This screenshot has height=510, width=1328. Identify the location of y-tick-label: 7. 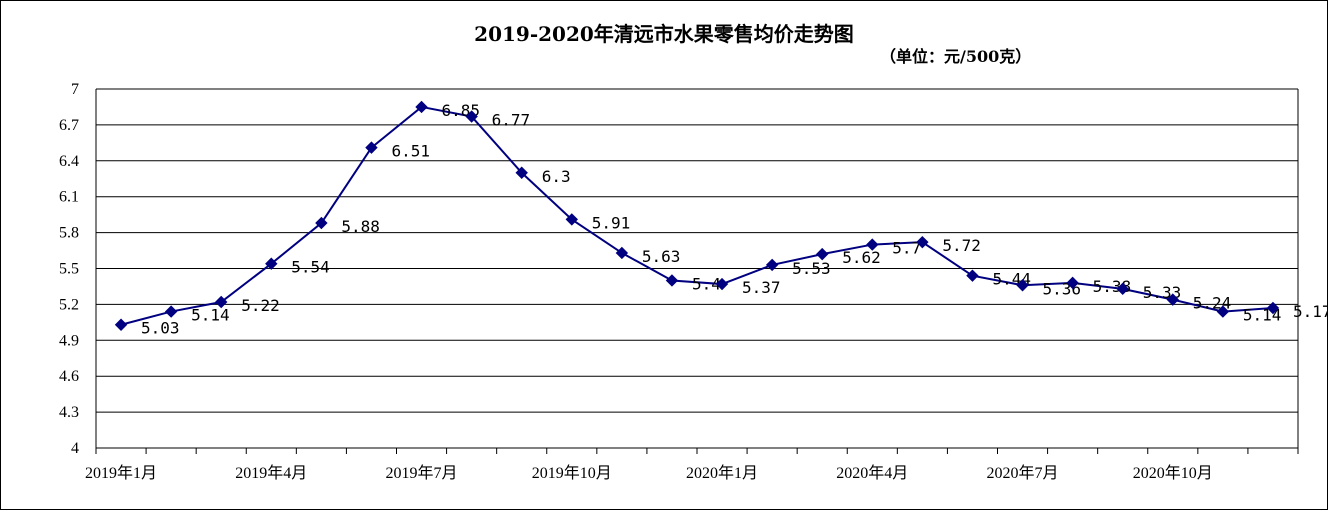
(75, 89).